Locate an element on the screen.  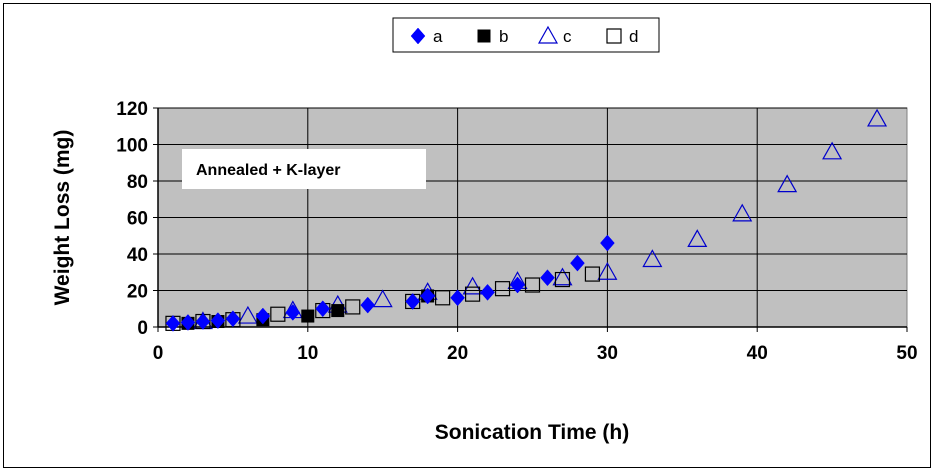
x-tick-label: 40 is located at coordinates (757, 353).